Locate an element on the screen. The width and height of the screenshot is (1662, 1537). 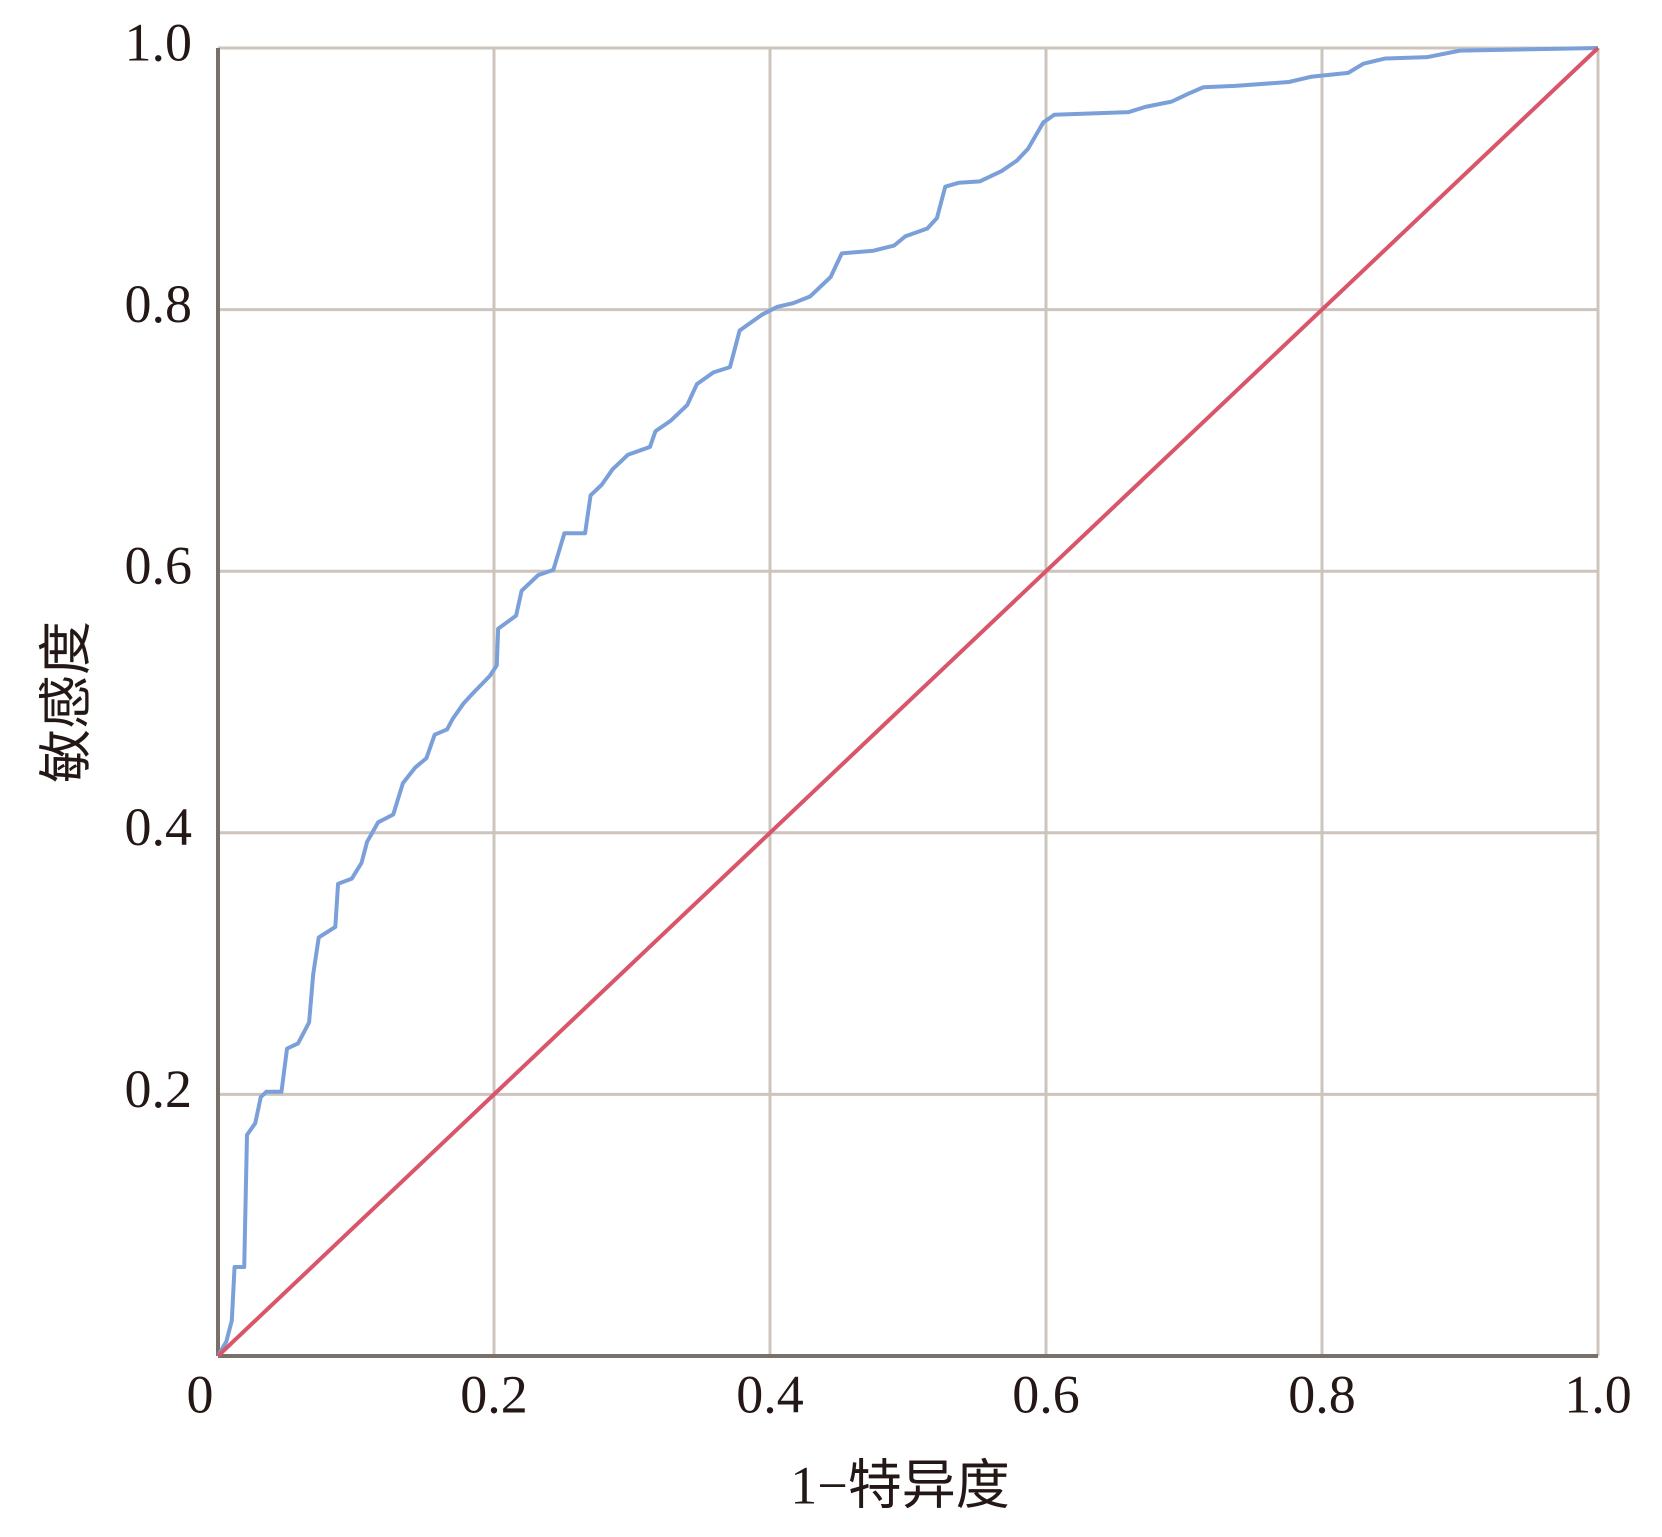
y-tick-label: 0.2 is located at coordinates (159, 1089).